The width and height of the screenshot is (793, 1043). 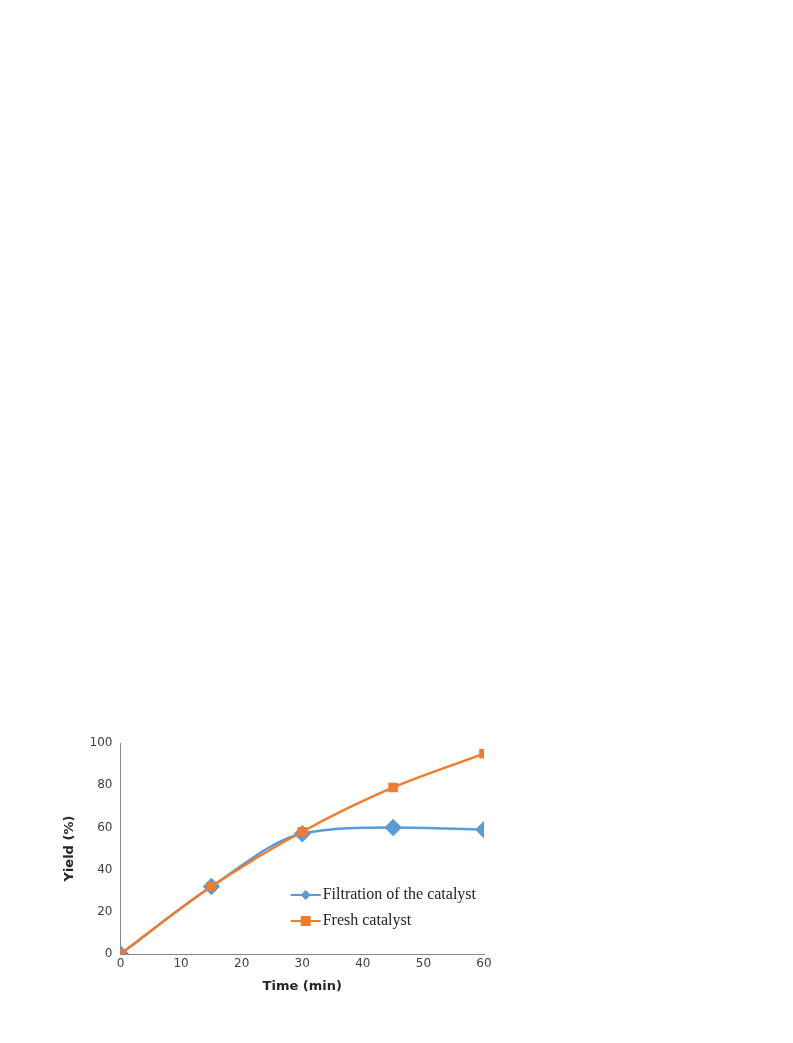 I want to click on x-tick-label: 0, so click(x=120, y=963).